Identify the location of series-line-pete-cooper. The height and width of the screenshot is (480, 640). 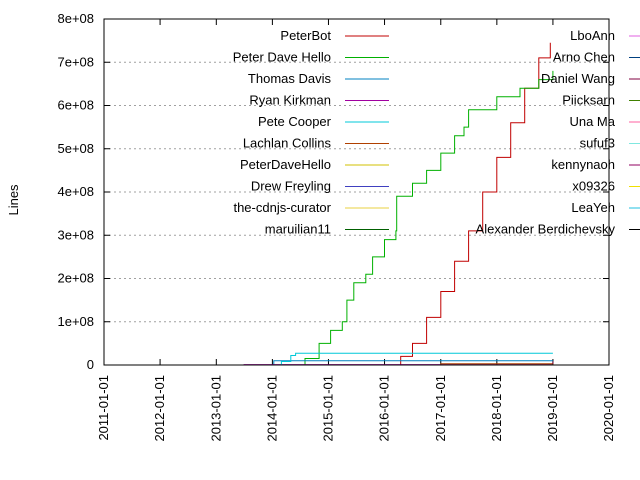
(412, 359).